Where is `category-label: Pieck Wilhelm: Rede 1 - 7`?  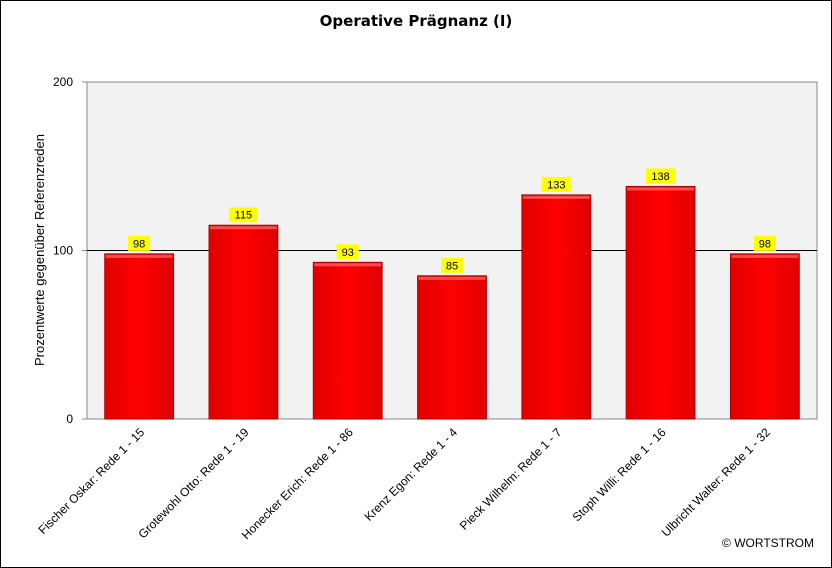 category-label: Pieck Wilhelm: Rede 1 - 7 is located at coordinates (511, 479).